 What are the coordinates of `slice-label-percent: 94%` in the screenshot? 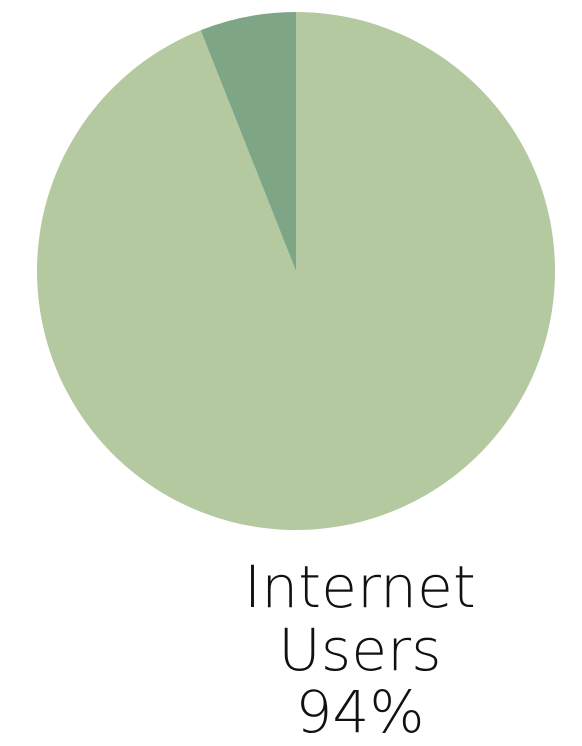 It's located at (360, 712).